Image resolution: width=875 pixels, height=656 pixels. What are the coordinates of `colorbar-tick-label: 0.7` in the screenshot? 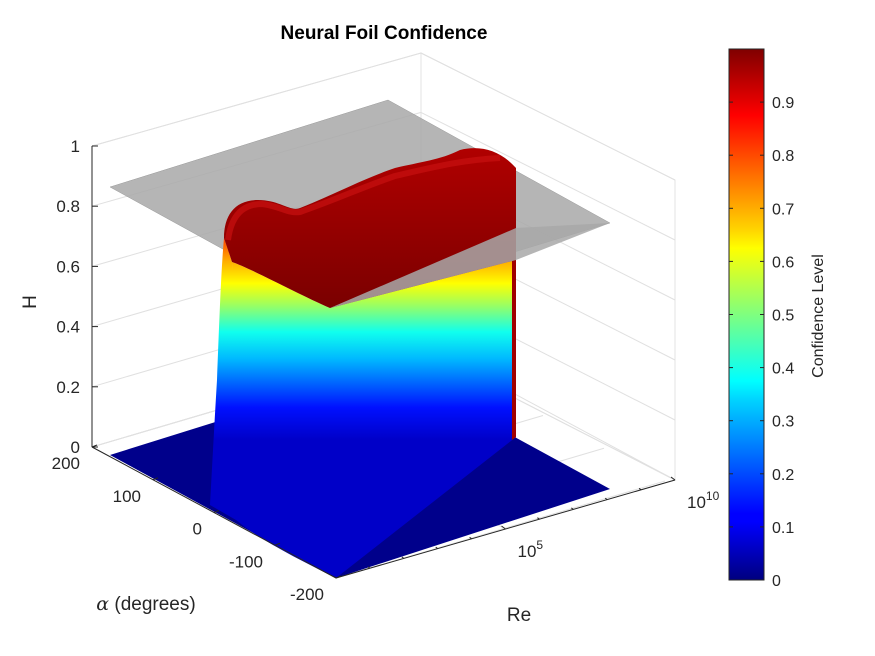 It's located at (783, 209).